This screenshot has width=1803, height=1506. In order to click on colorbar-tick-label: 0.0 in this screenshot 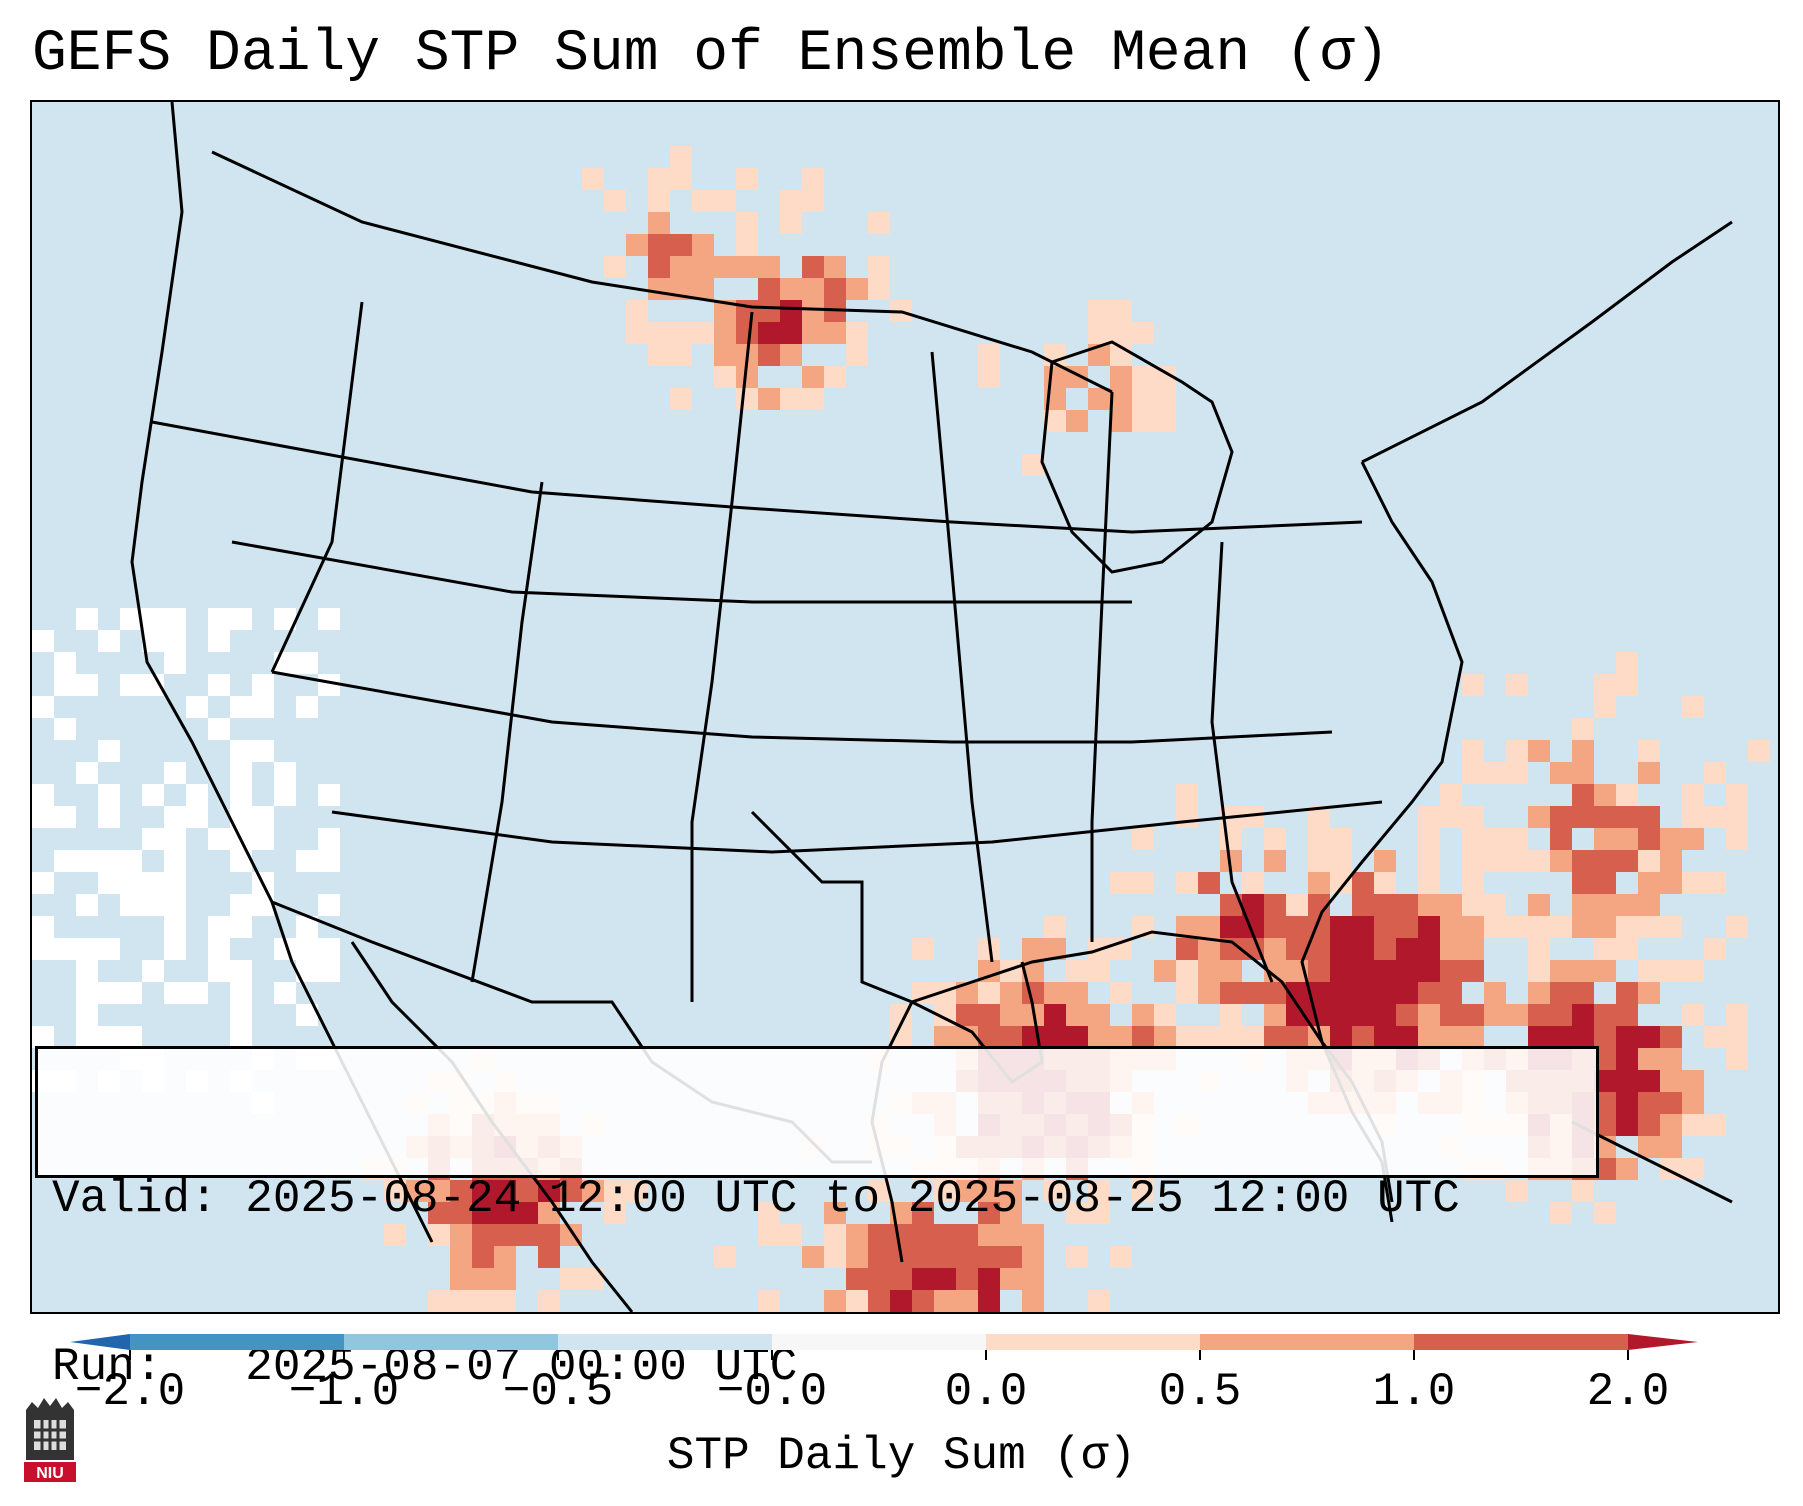, I will do `click(986, 1392)`.